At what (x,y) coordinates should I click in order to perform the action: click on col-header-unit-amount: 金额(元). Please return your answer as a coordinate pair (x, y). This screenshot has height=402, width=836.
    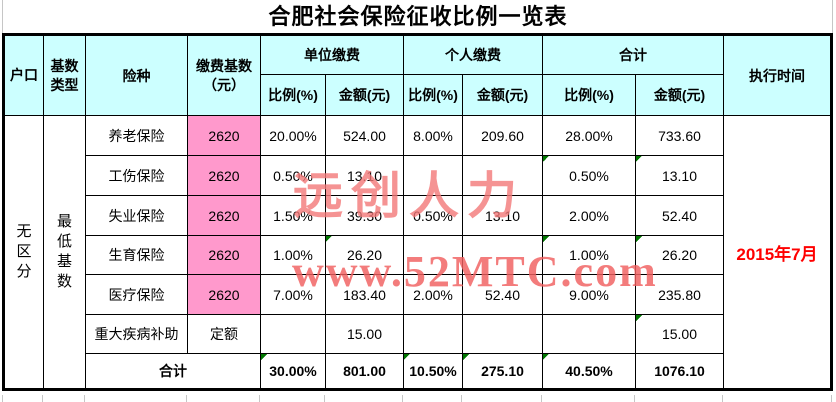
    Looking at the image, I should click on (364, 95).